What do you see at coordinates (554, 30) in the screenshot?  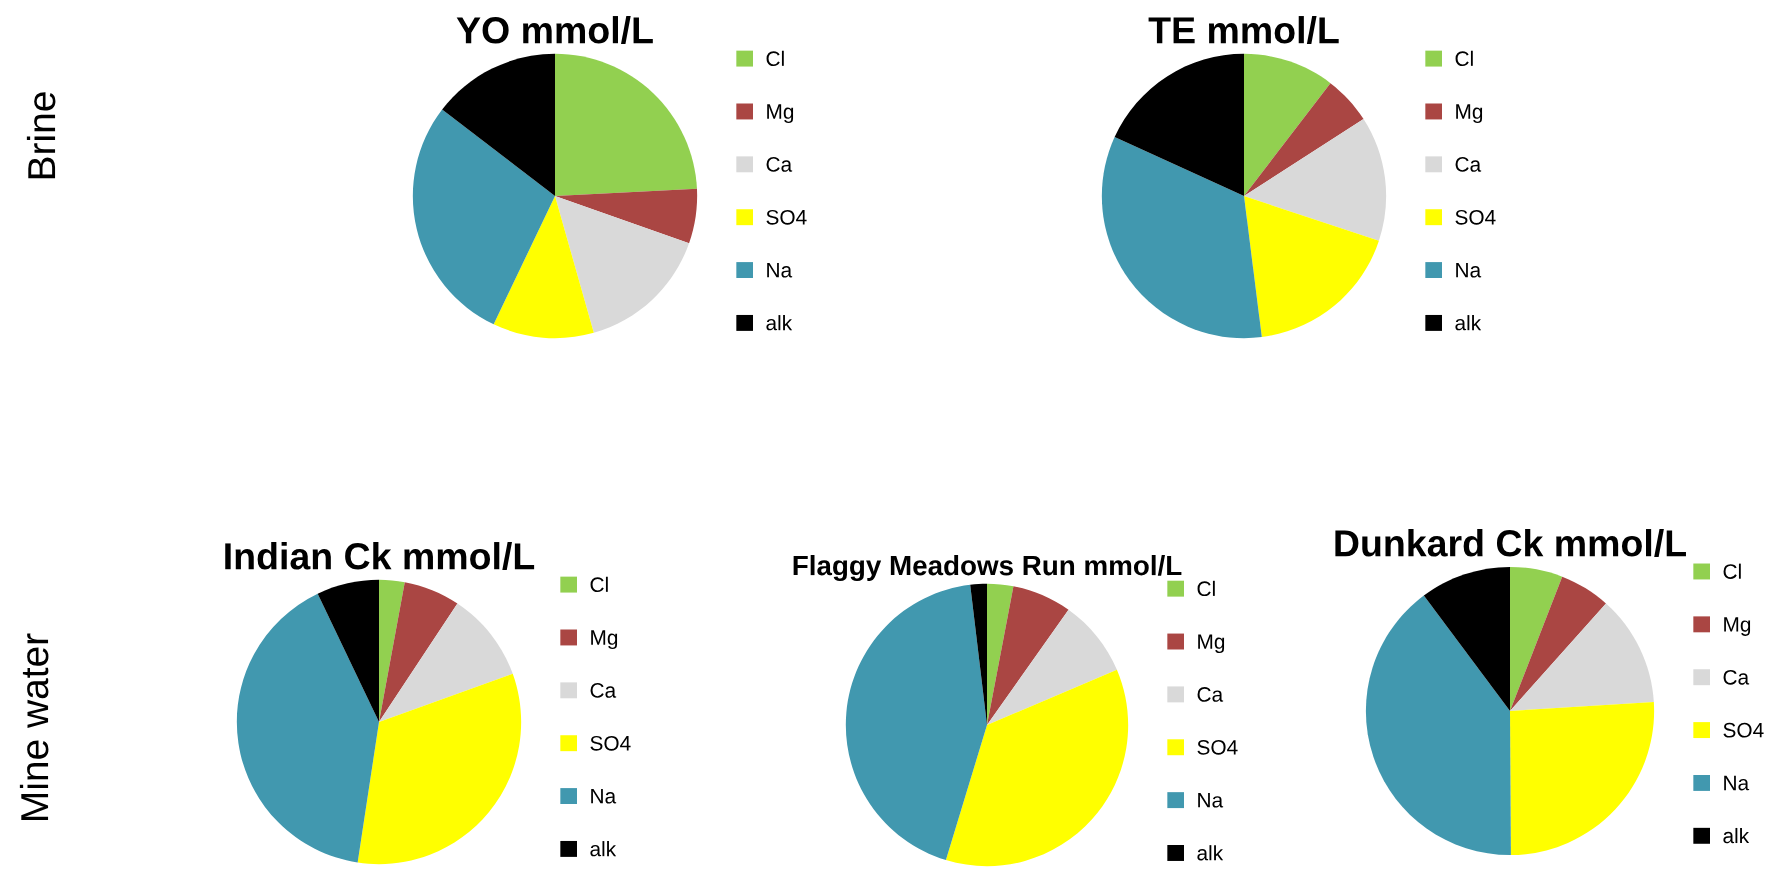 I see `chart-title: YO mmol/L` at bounding box center [554, 30].